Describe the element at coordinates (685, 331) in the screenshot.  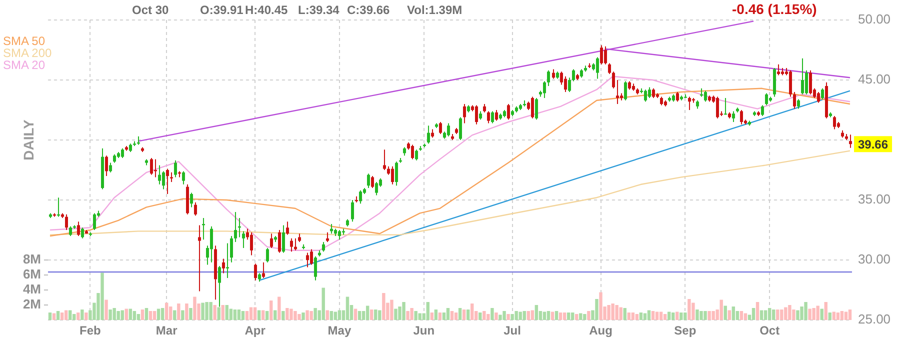
I see `x-tick-label: Sep` at that location.